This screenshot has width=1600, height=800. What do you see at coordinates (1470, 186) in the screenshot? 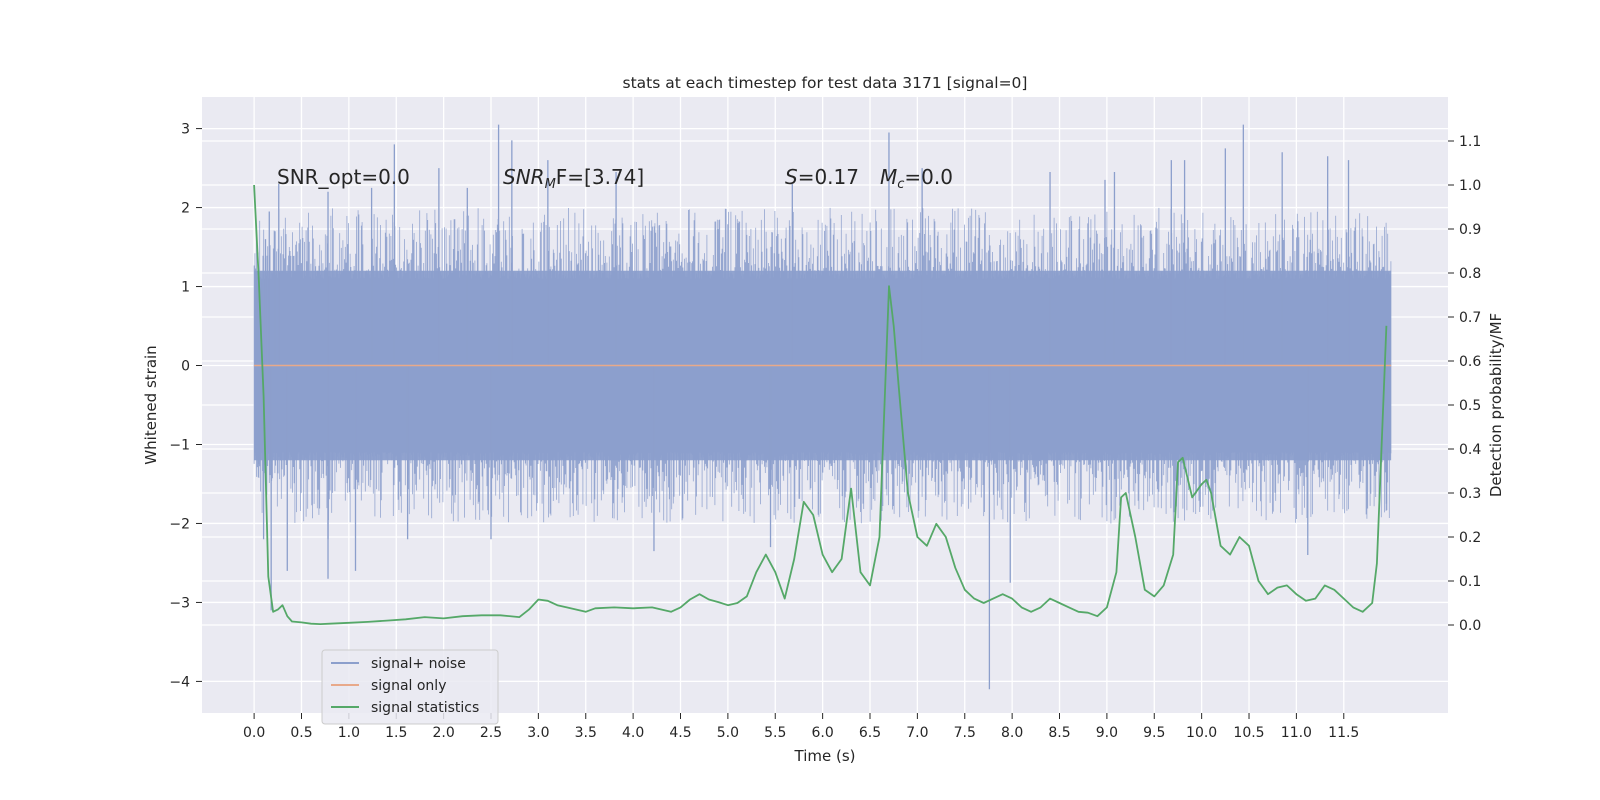
I see `y-right-tick-label: 1.0` at bounding box center [1470, 186].